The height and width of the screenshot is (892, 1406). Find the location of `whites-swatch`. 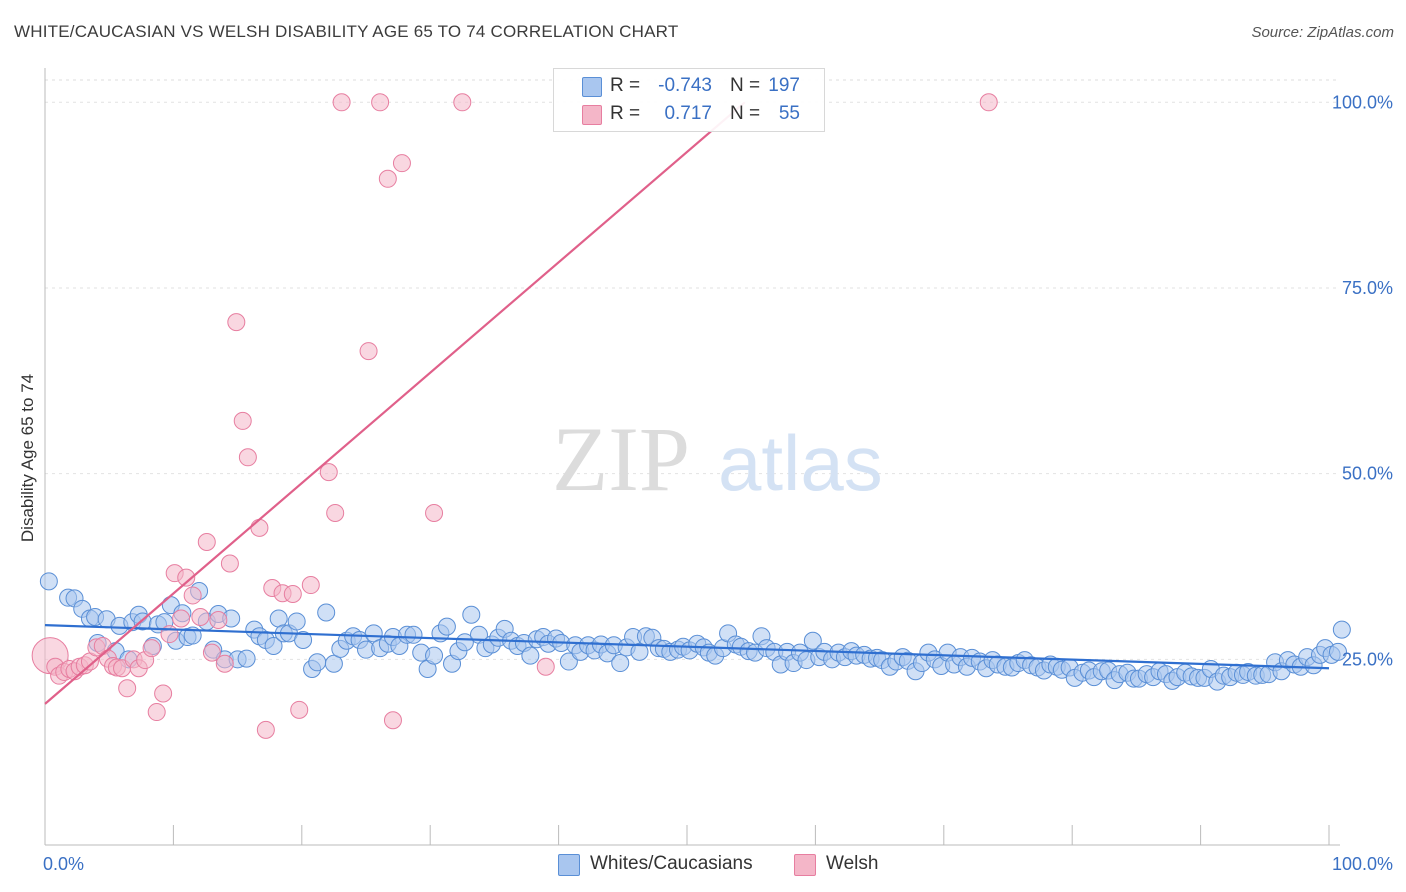

whites-swatch is located at coordinates (592, 87).